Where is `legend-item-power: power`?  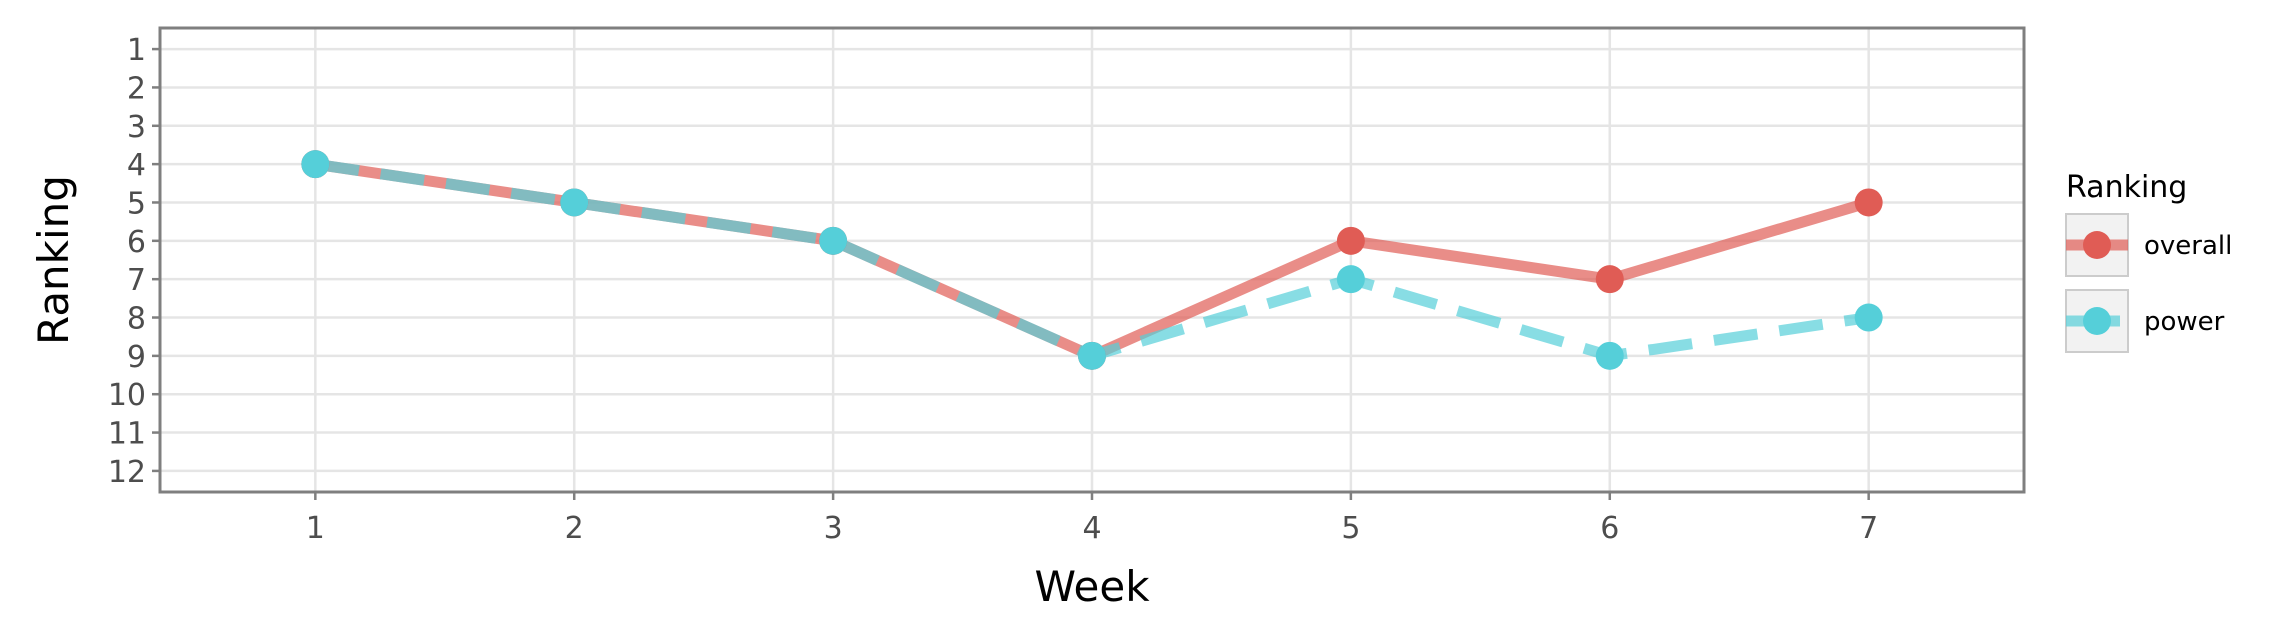 legend-item-power: power is located at coordinates (2145, 321).